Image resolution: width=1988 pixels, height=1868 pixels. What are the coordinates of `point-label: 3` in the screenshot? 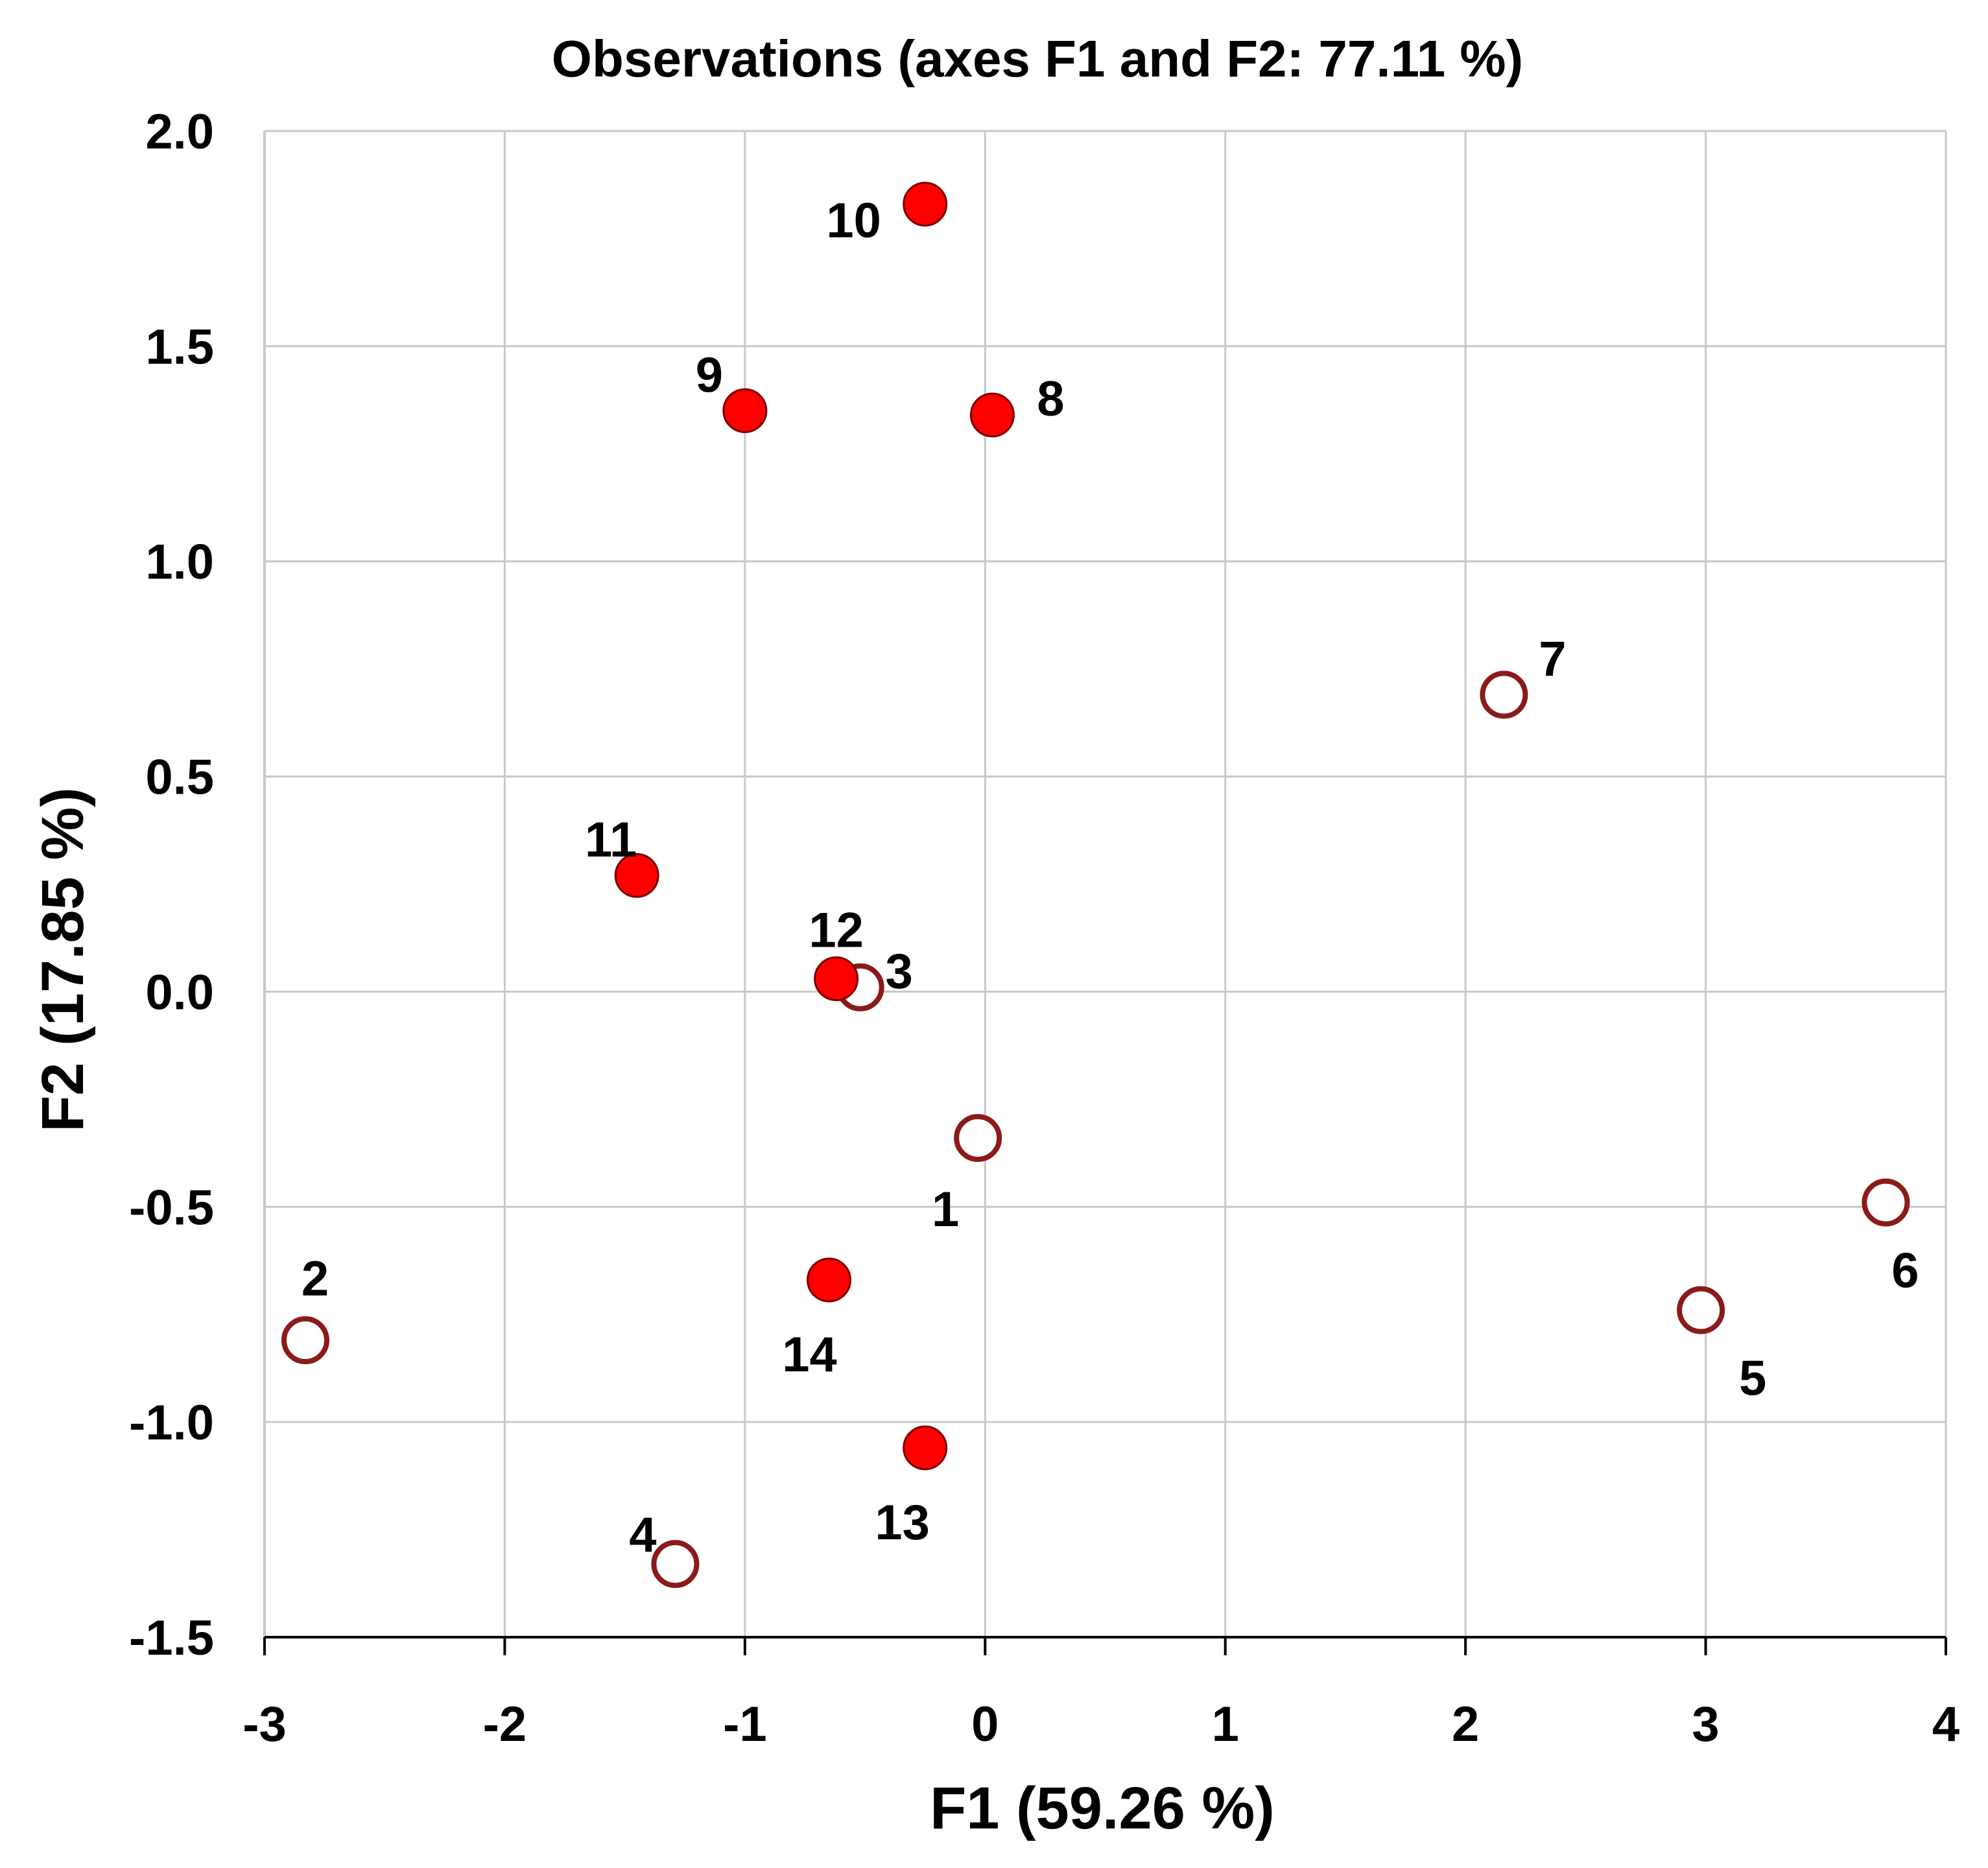 It's located at (899, 971).